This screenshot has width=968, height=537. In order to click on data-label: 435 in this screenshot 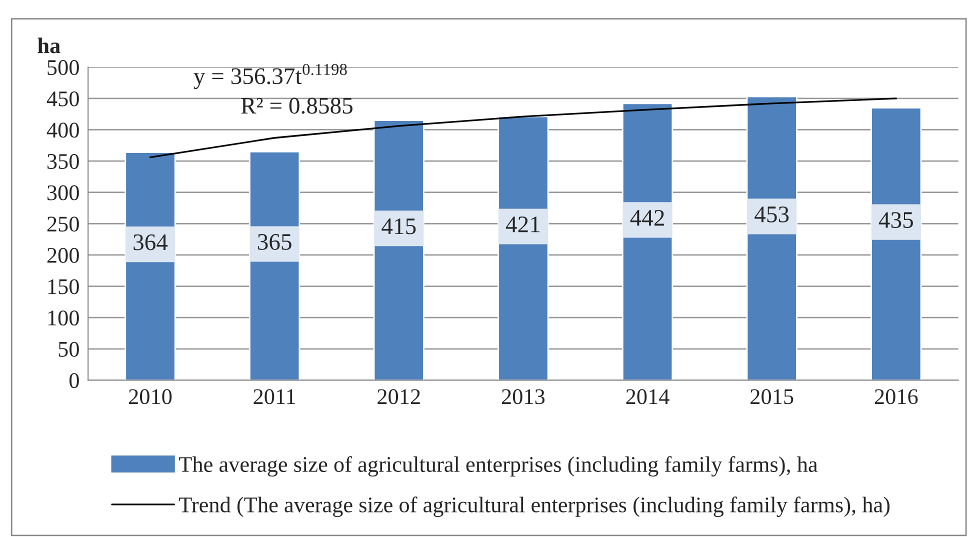, I will do `click(895, 220)`.